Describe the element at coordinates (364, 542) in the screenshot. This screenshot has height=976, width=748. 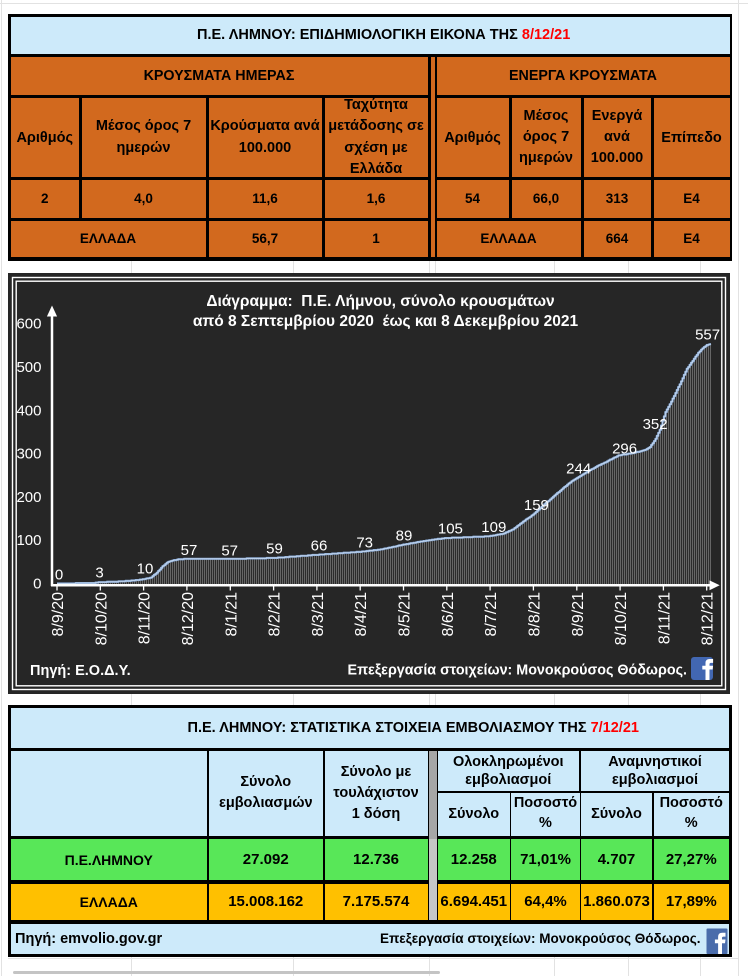
I see `svg-text: 73` at that location.